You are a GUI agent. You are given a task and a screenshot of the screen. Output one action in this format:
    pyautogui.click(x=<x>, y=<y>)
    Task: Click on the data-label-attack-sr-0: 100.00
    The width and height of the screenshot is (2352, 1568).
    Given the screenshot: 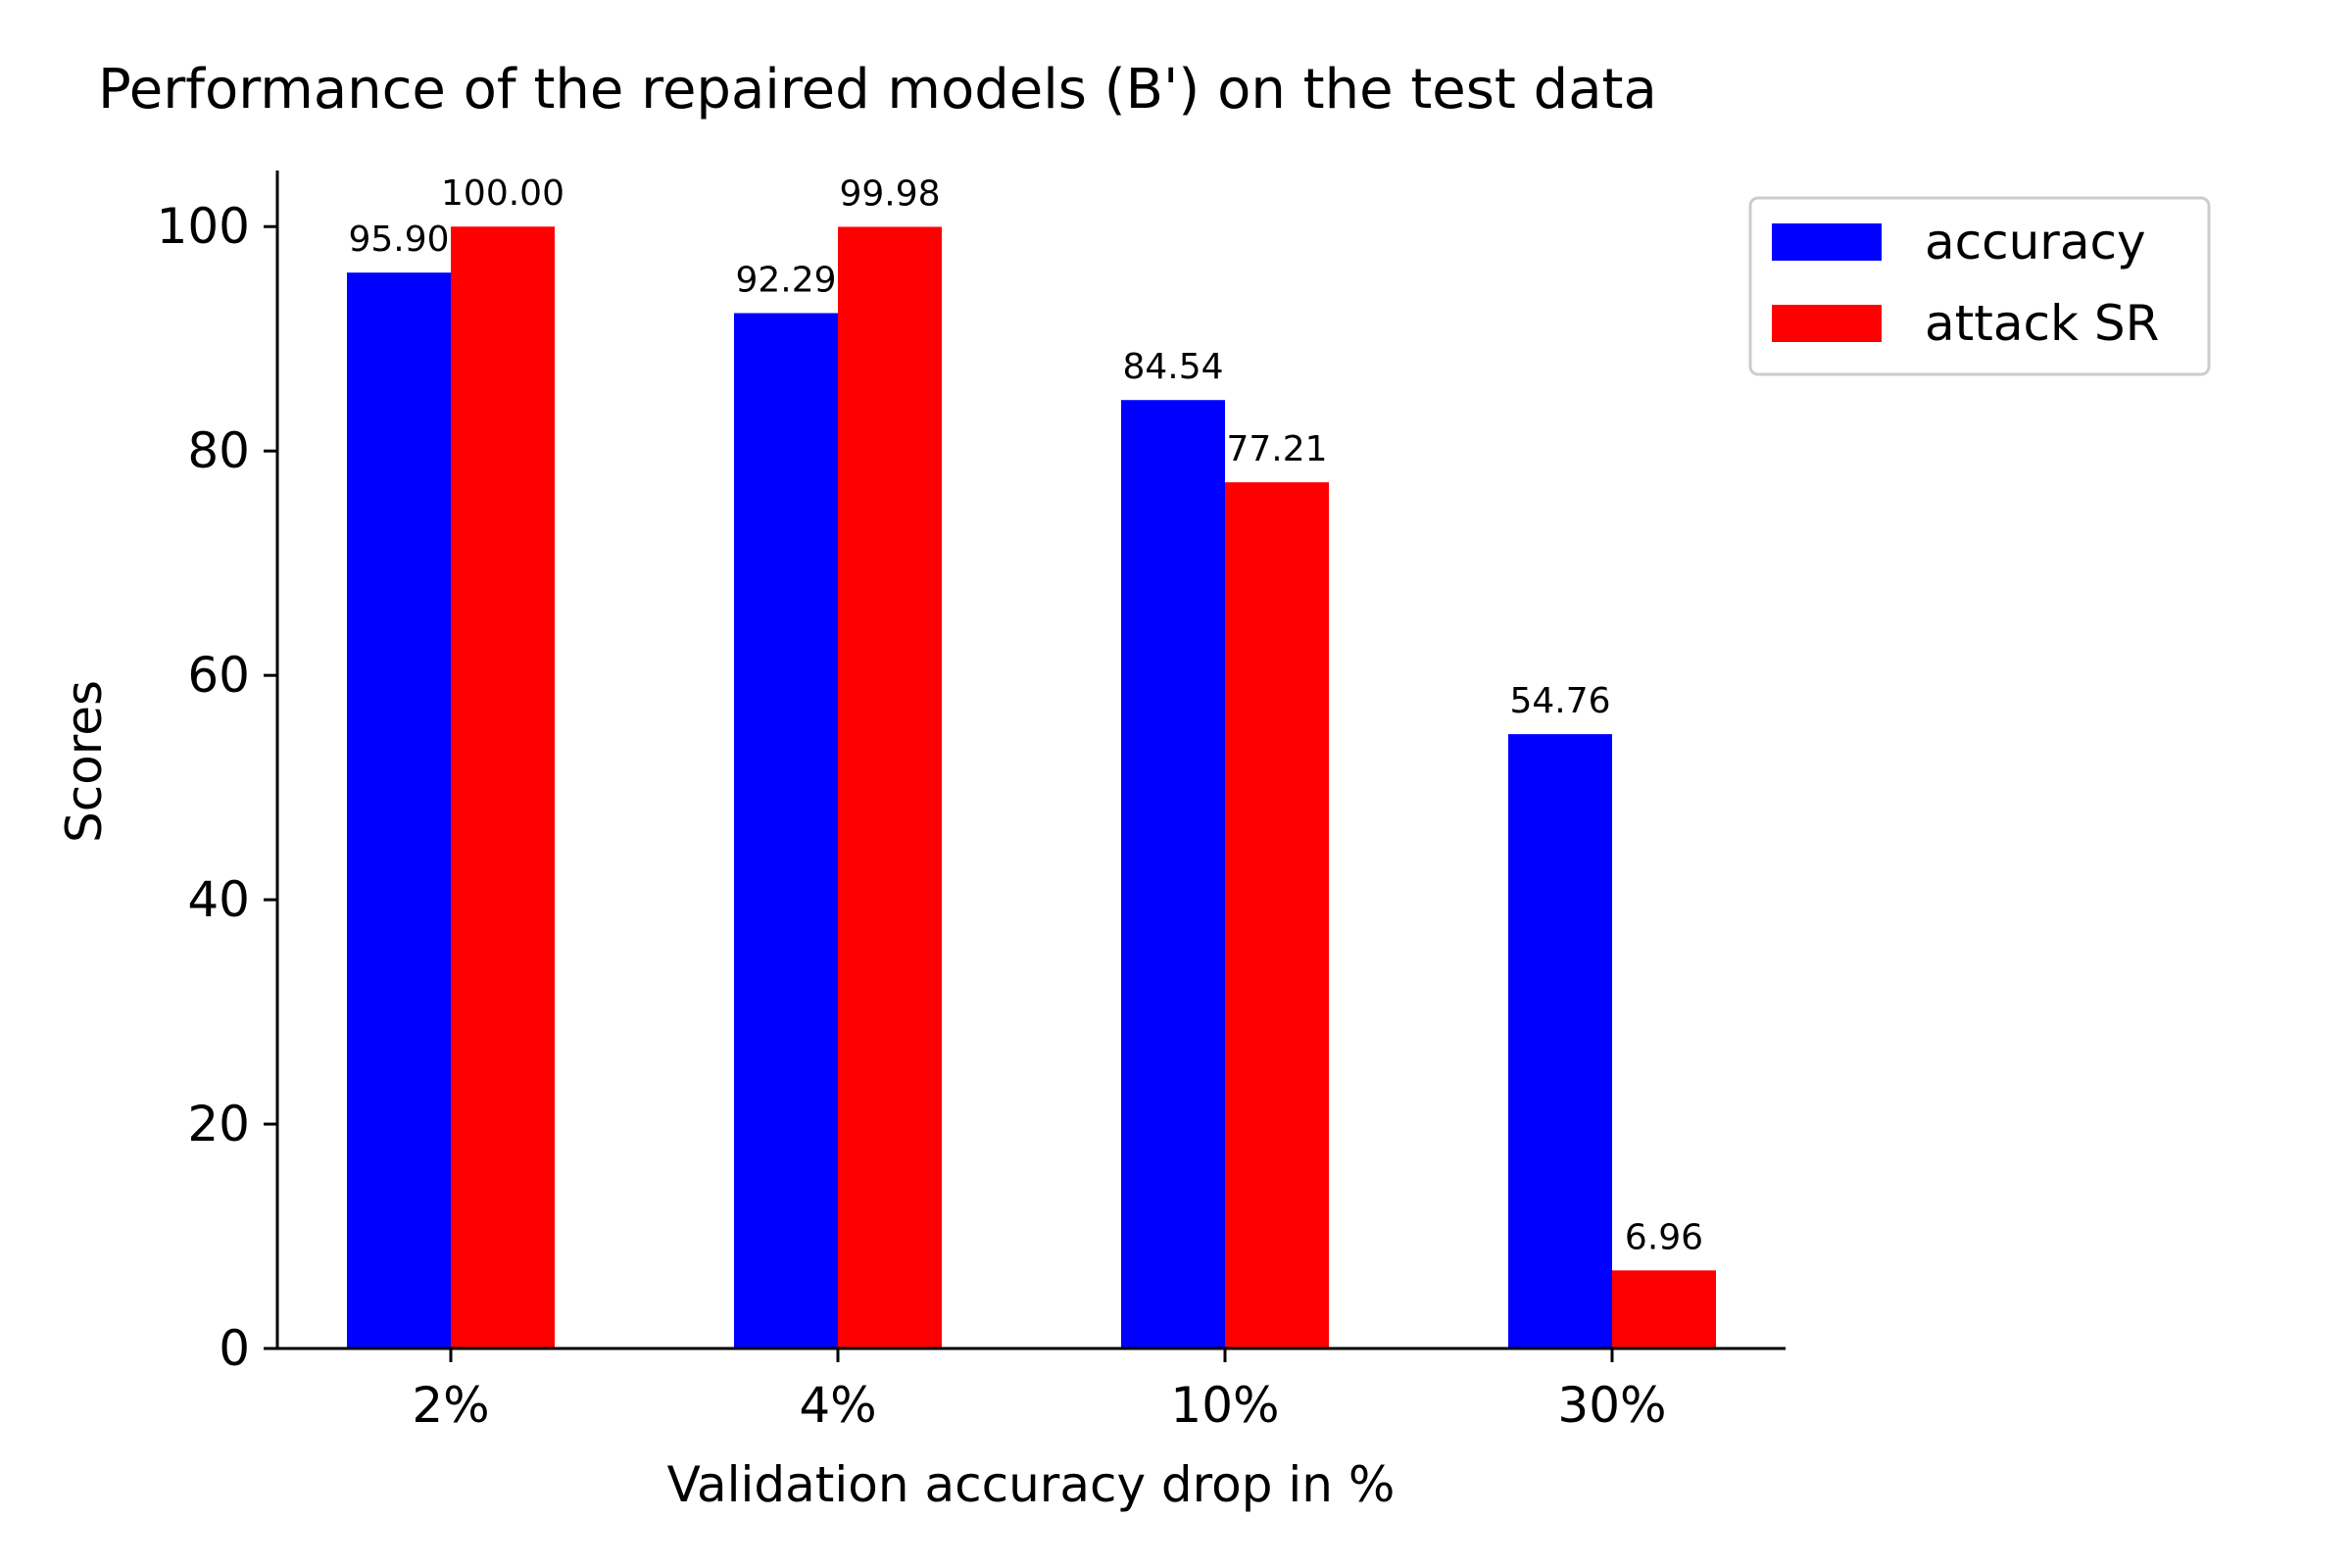 What is the action you would take?
    pyautogui.click(x=503, y=193)
    